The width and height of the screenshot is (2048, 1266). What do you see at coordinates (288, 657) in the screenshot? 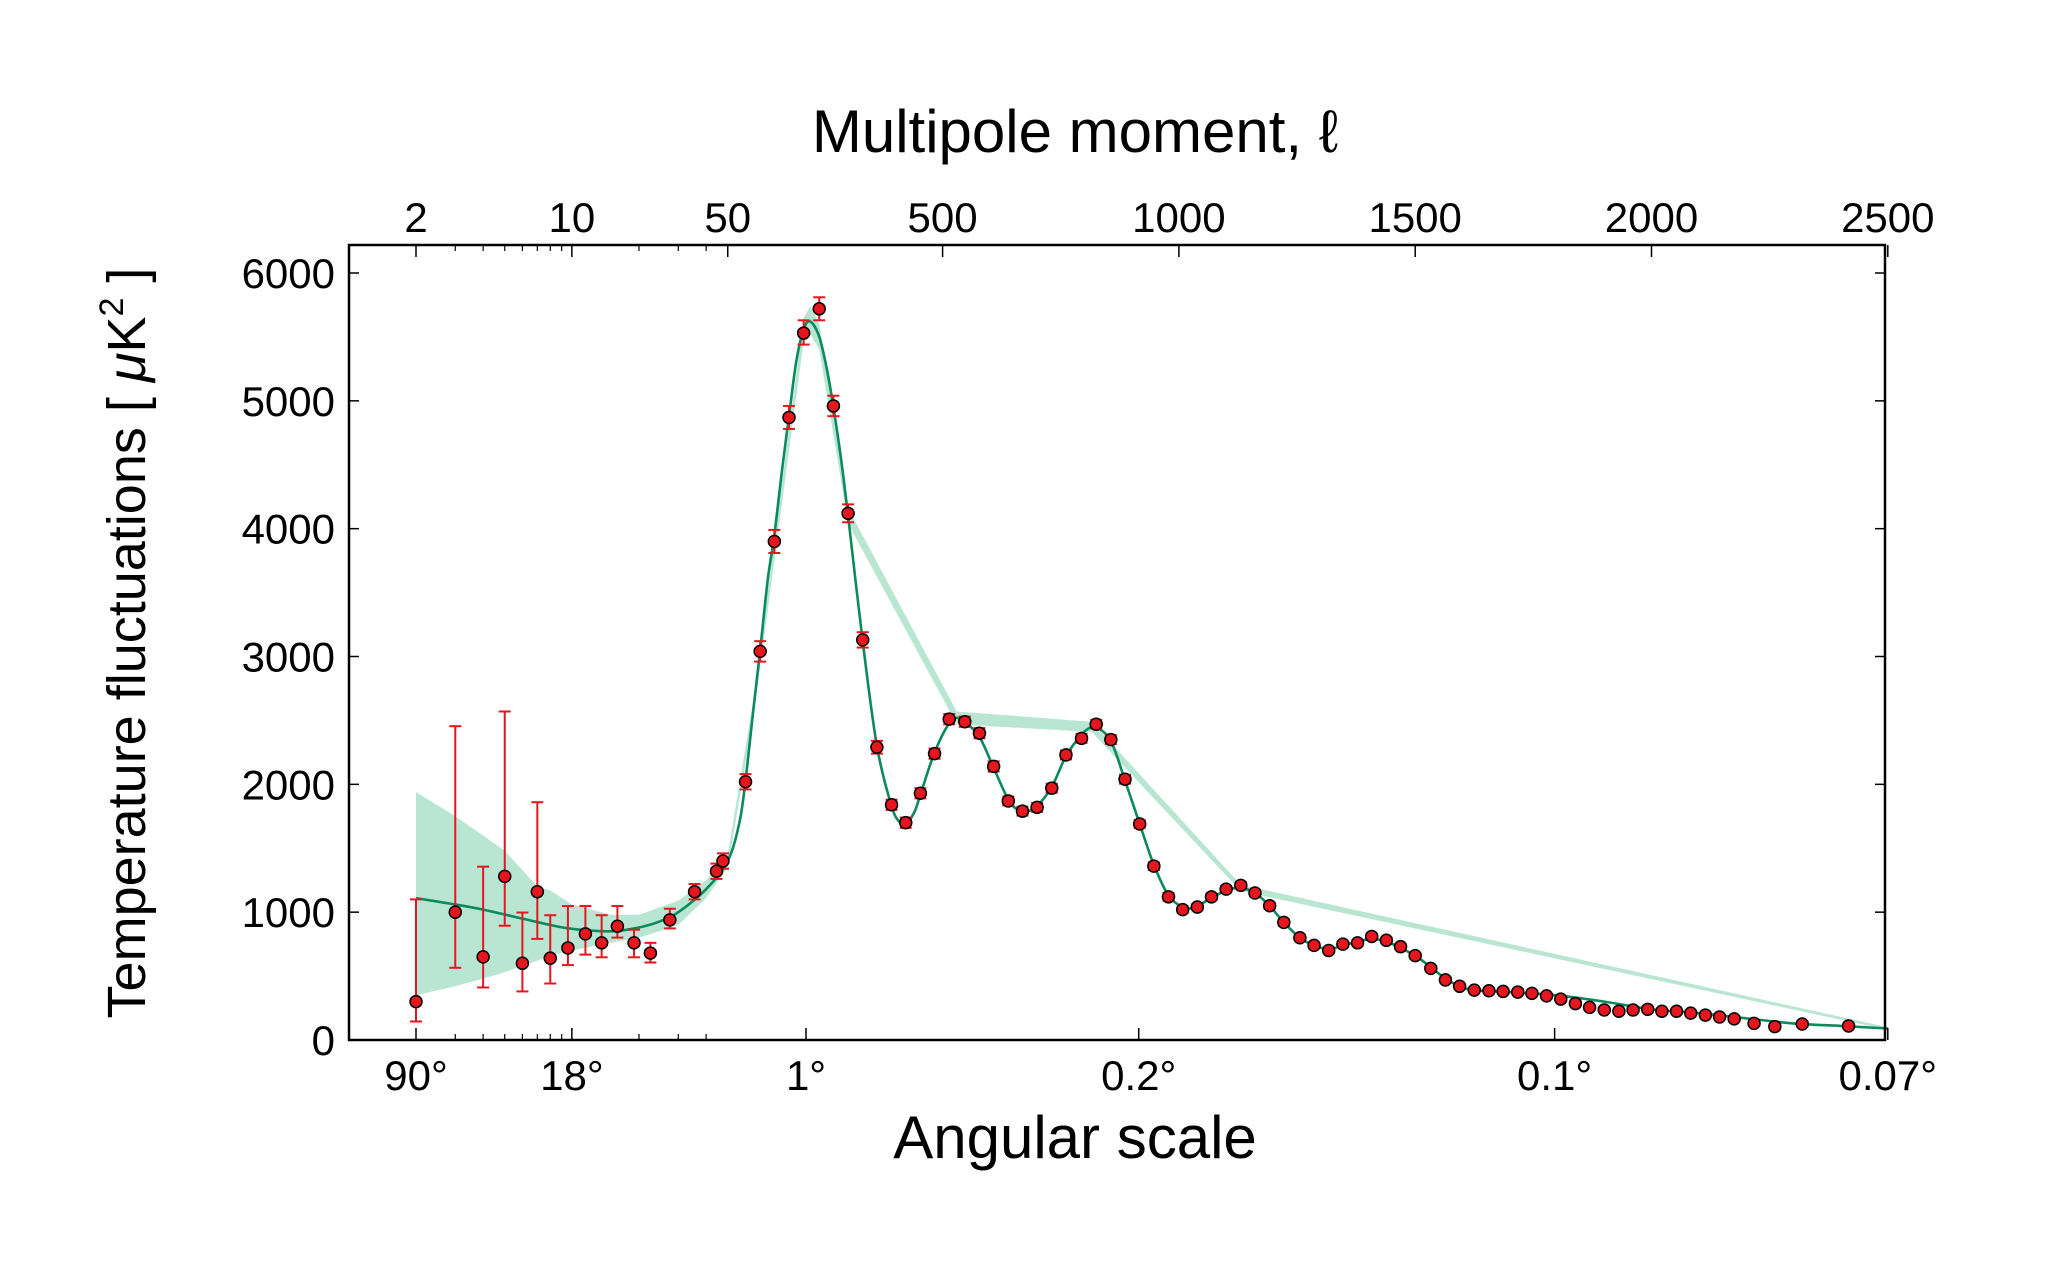
I see `y-tick-label: 3000` at bounding box center [288, 657].